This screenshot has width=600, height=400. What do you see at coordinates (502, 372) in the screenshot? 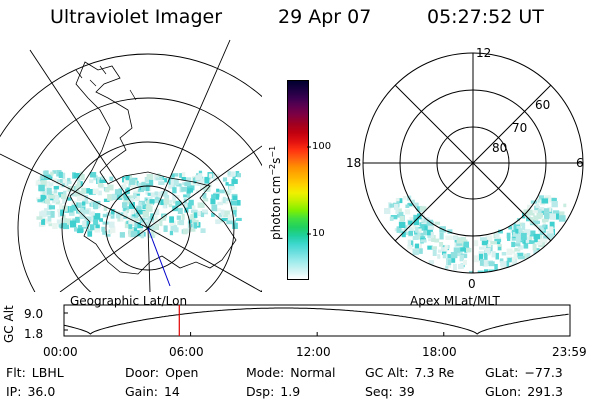
I see `info-label: GLat:` at bounding box center [502, 372].